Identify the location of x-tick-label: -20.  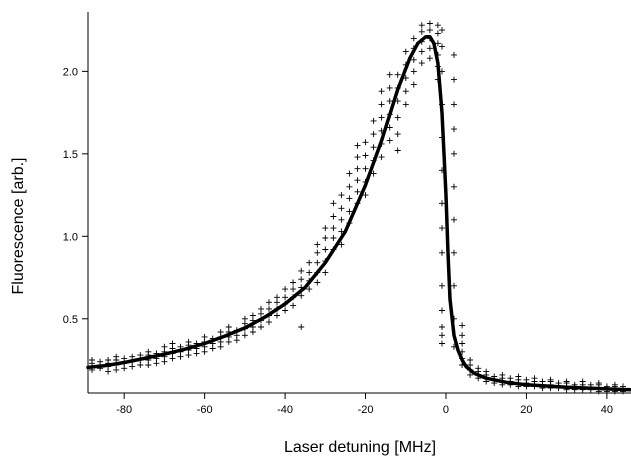
(366, 410).